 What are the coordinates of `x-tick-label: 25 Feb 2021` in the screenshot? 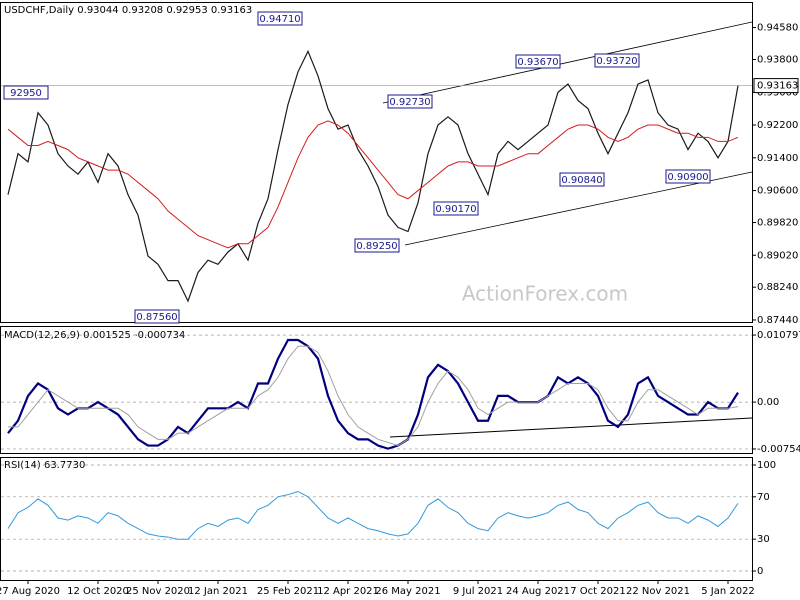 It's located at (288, 591).